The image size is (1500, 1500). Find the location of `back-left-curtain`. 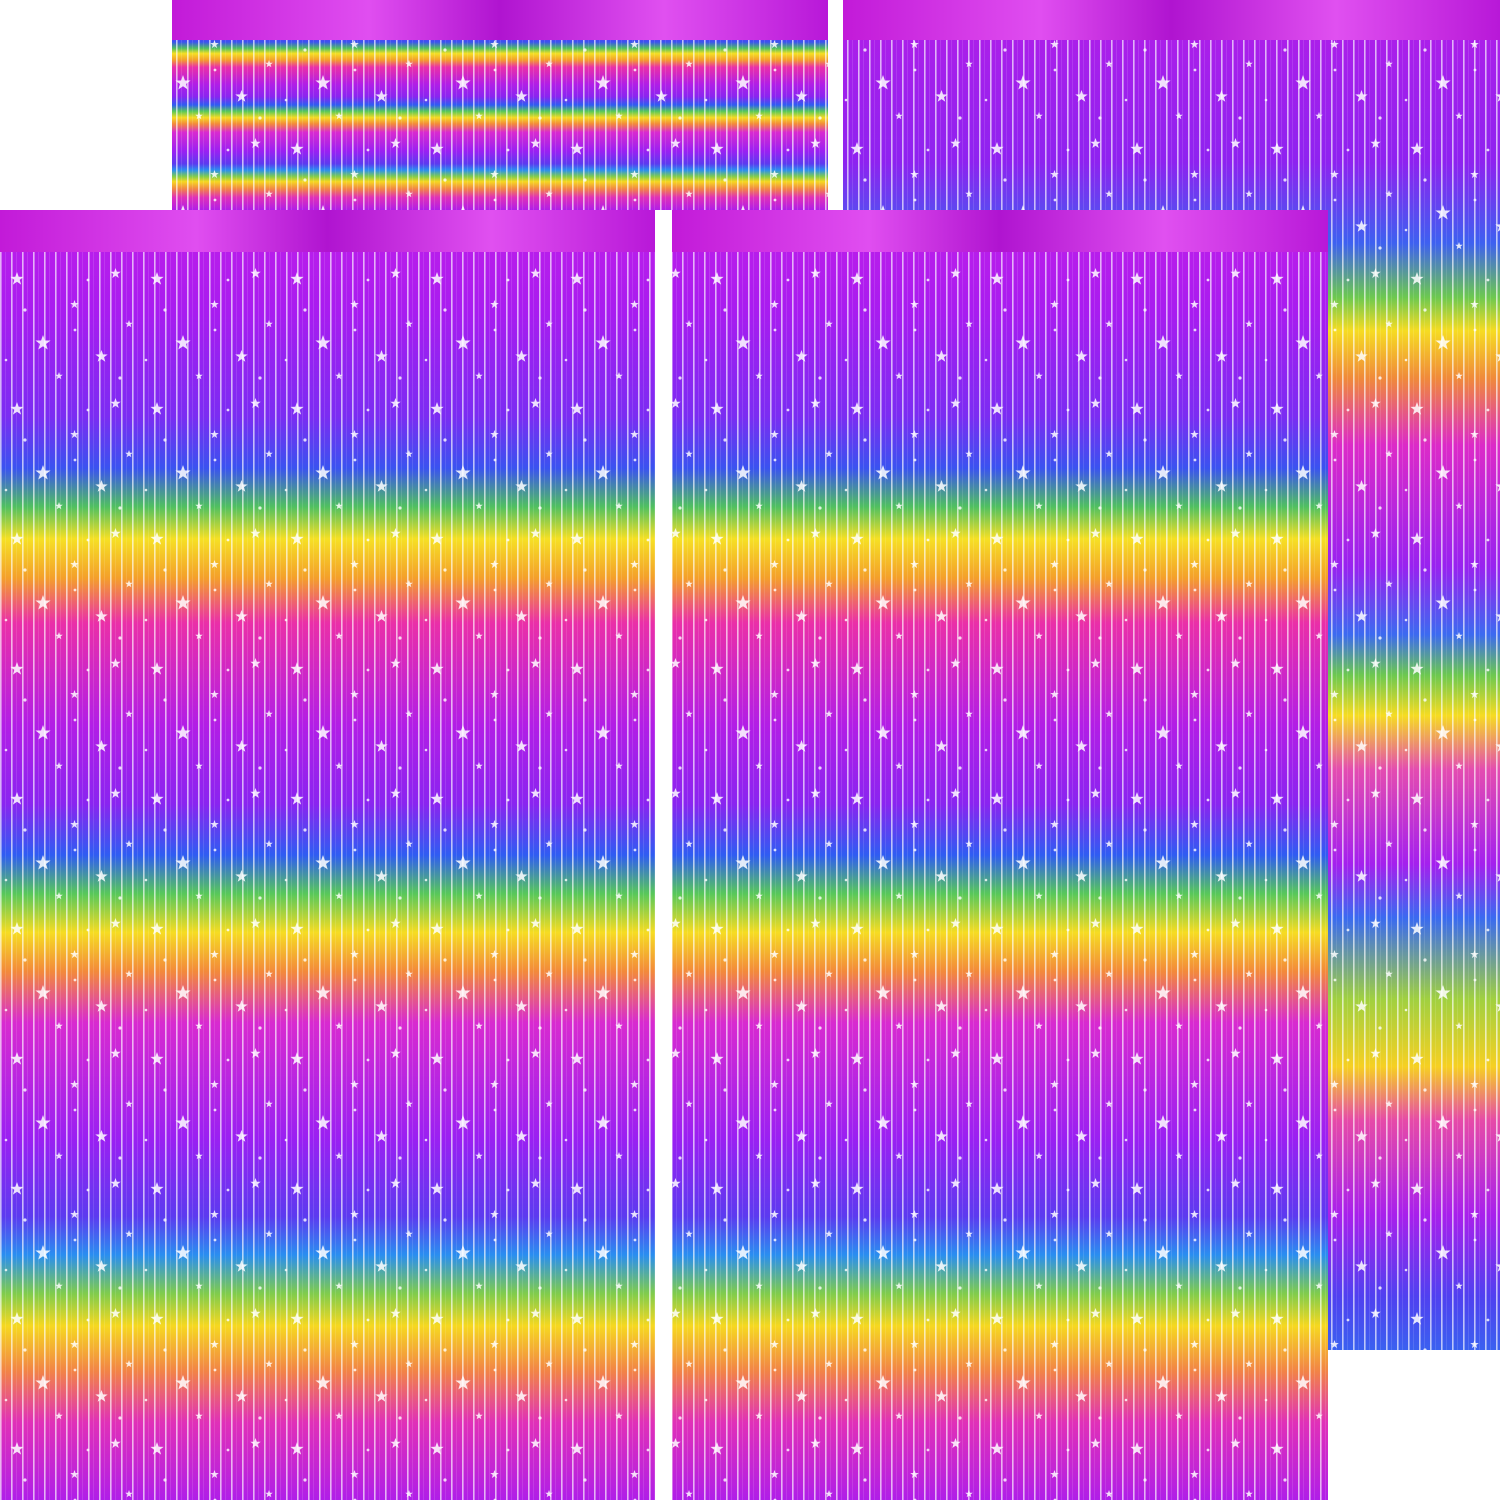

back-left-curtain is located at coordinates (500, 105).